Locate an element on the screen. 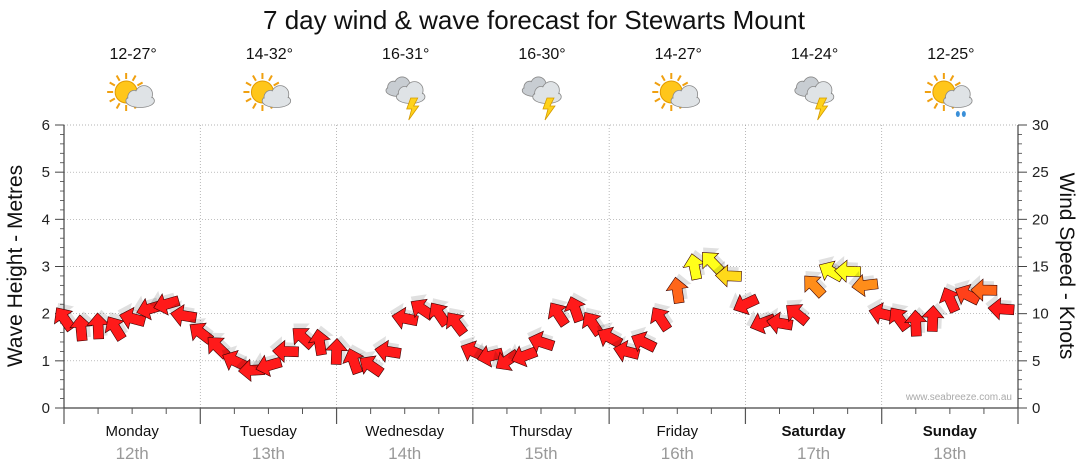 This screenshot has width=1080, height=475. day-label: Sunday is located at coordinates (950, 431).